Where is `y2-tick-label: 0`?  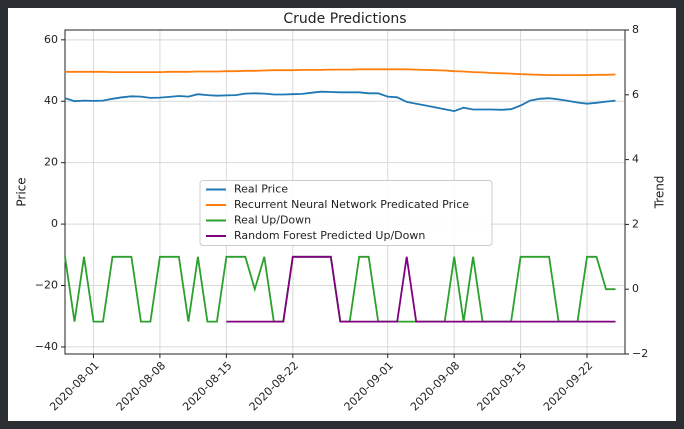
y2-tick-label: 0 is located at coordinates (635, 288).